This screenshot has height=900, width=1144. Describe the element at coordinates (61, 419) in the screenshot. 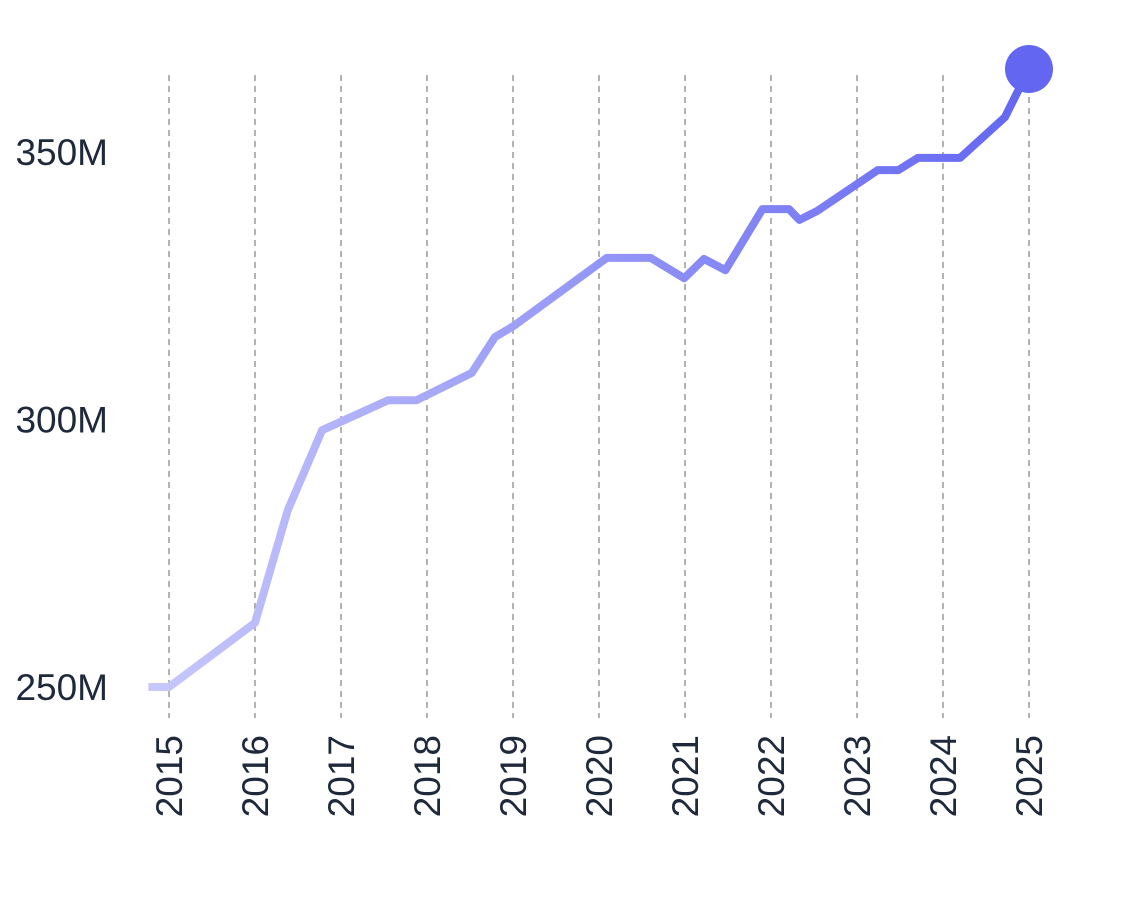

I see `y-tick-label: 300M` at that location.